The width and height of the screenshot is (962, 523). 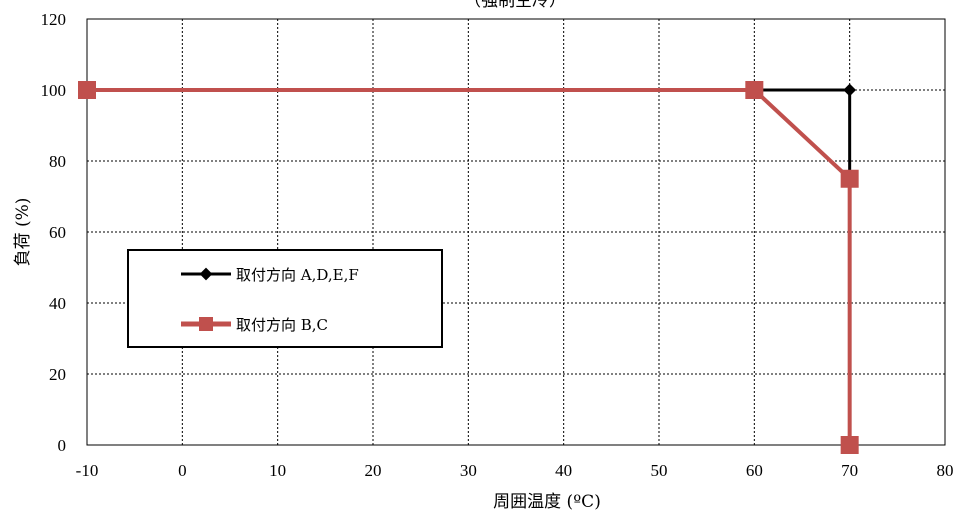 I want to click on x-tick-label: 20, so click(x=373, y=470).